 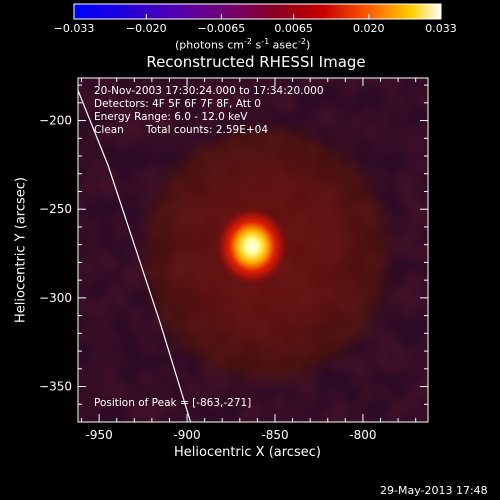 I want to click on x-tick-label: -900, so click(x=186, y=435).